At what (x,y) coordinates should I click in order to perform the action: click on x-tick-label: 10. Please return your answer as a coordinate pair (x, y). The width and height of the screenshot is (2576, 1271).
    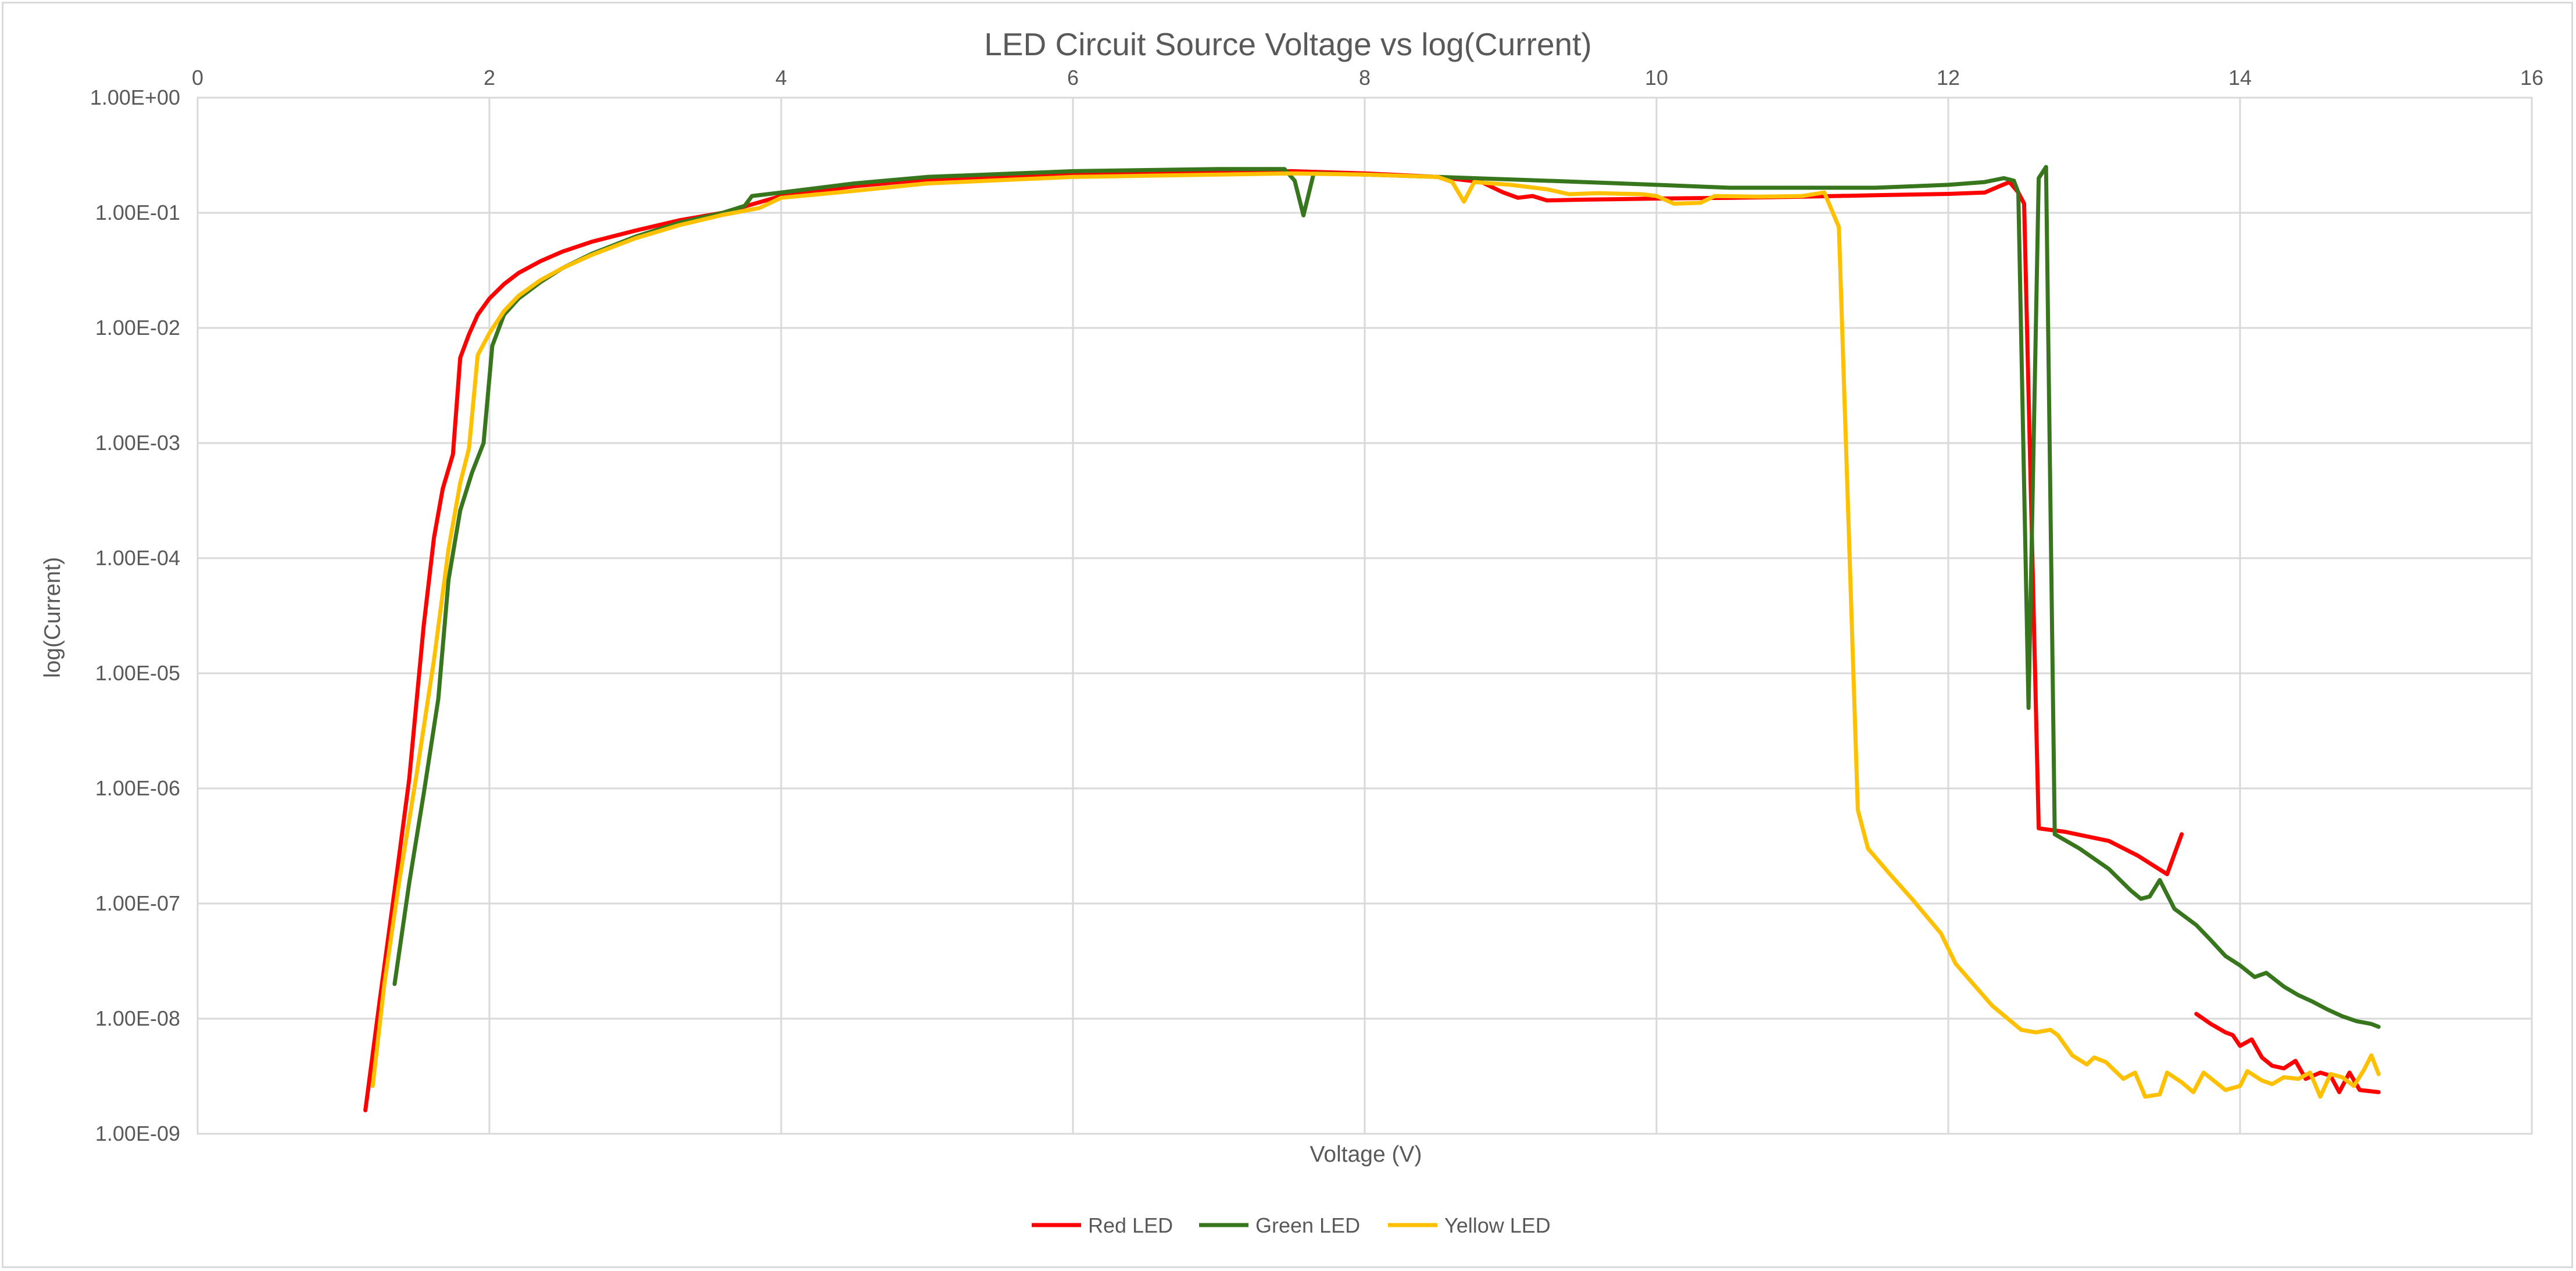
    Looking at the image, I should click on (1657, 78).